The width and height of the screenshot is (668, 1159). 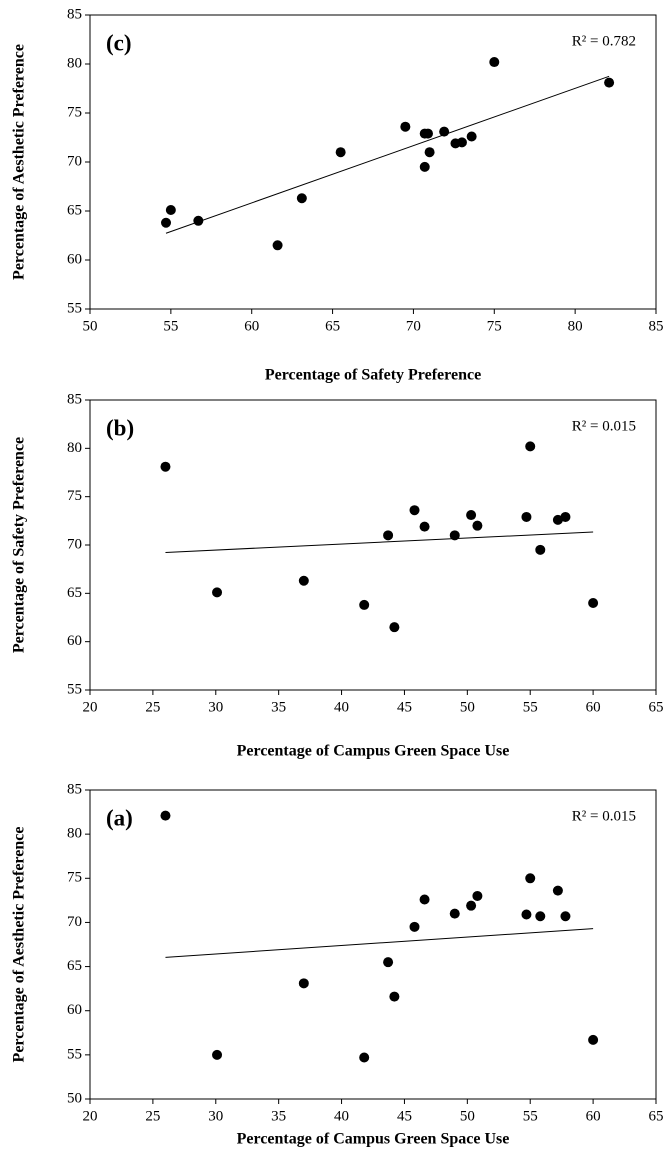 What do you see at coordinates (656, 326) in the screenshot?
I see `x-tick-label: 85` at bounding box center [656, 326].